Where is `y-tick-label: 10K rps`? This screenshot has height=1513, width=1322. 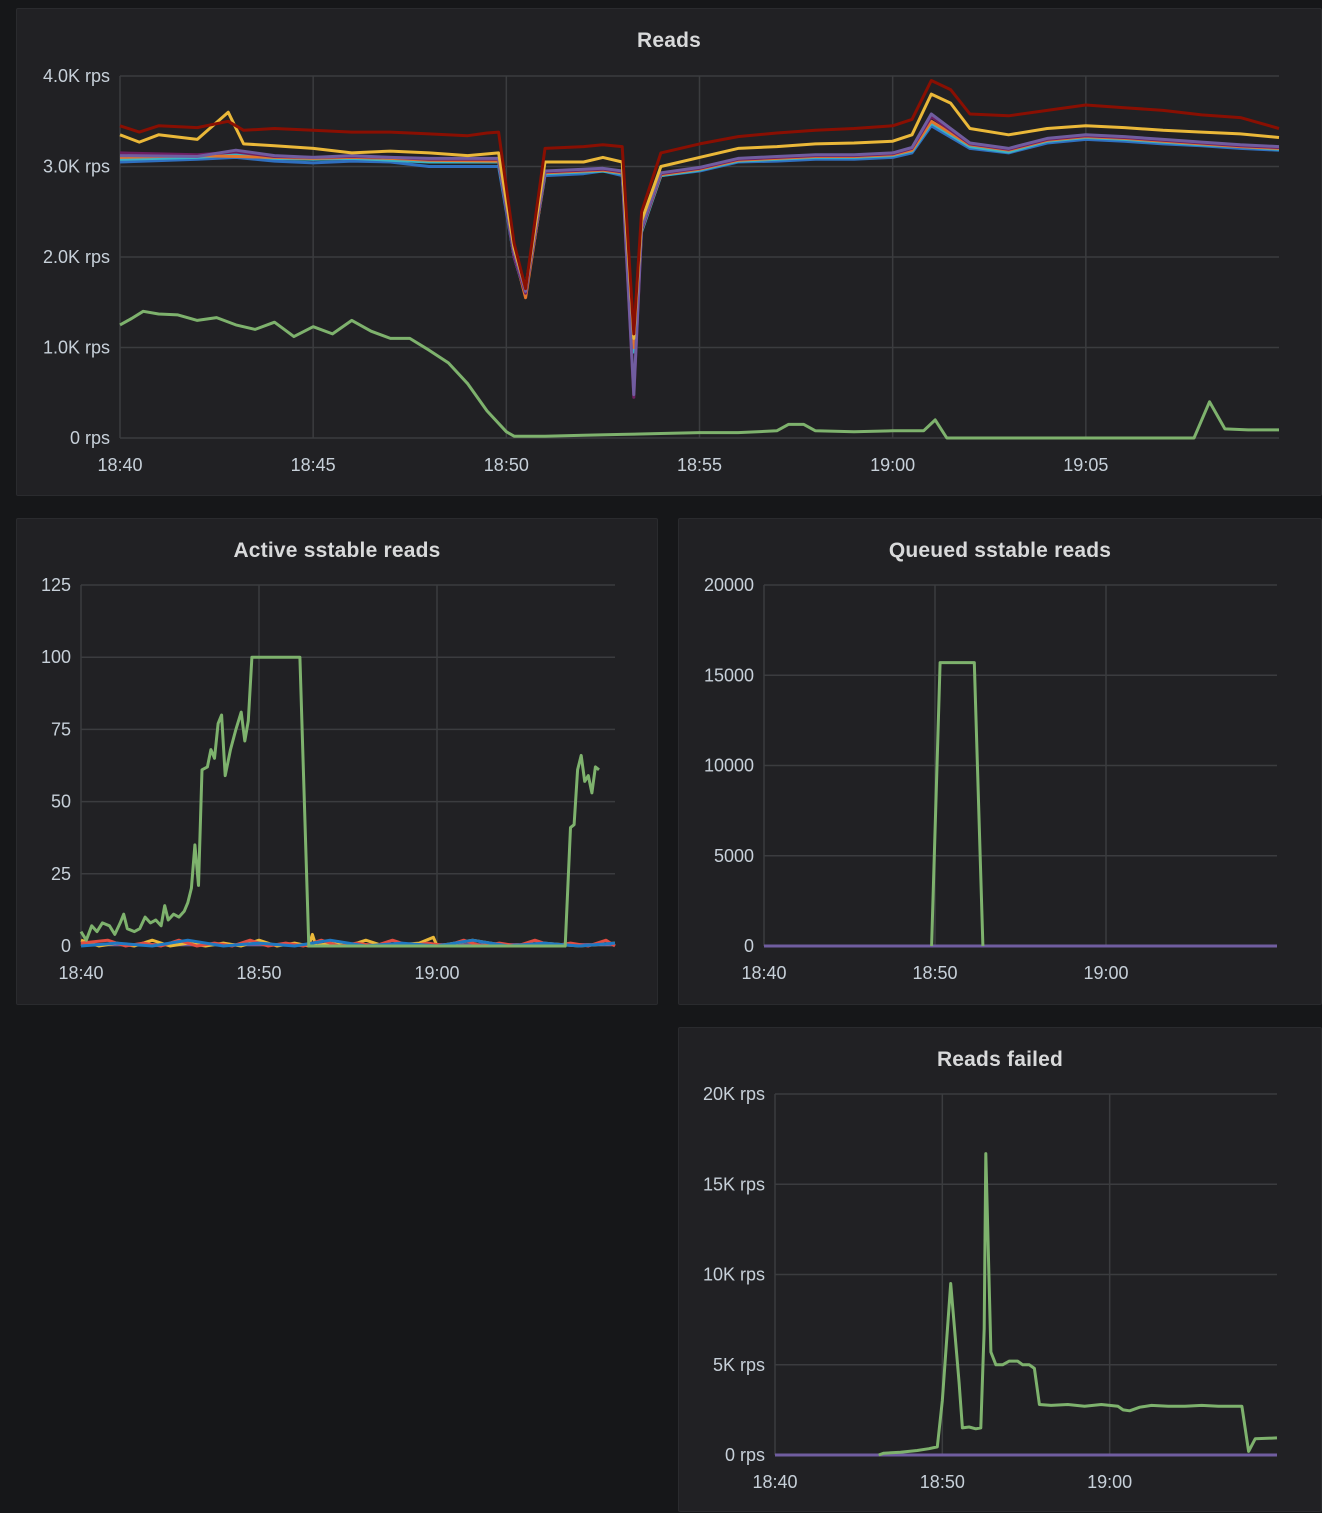 y-tick-label: 10K rps is located at coordinates (734, 1275).